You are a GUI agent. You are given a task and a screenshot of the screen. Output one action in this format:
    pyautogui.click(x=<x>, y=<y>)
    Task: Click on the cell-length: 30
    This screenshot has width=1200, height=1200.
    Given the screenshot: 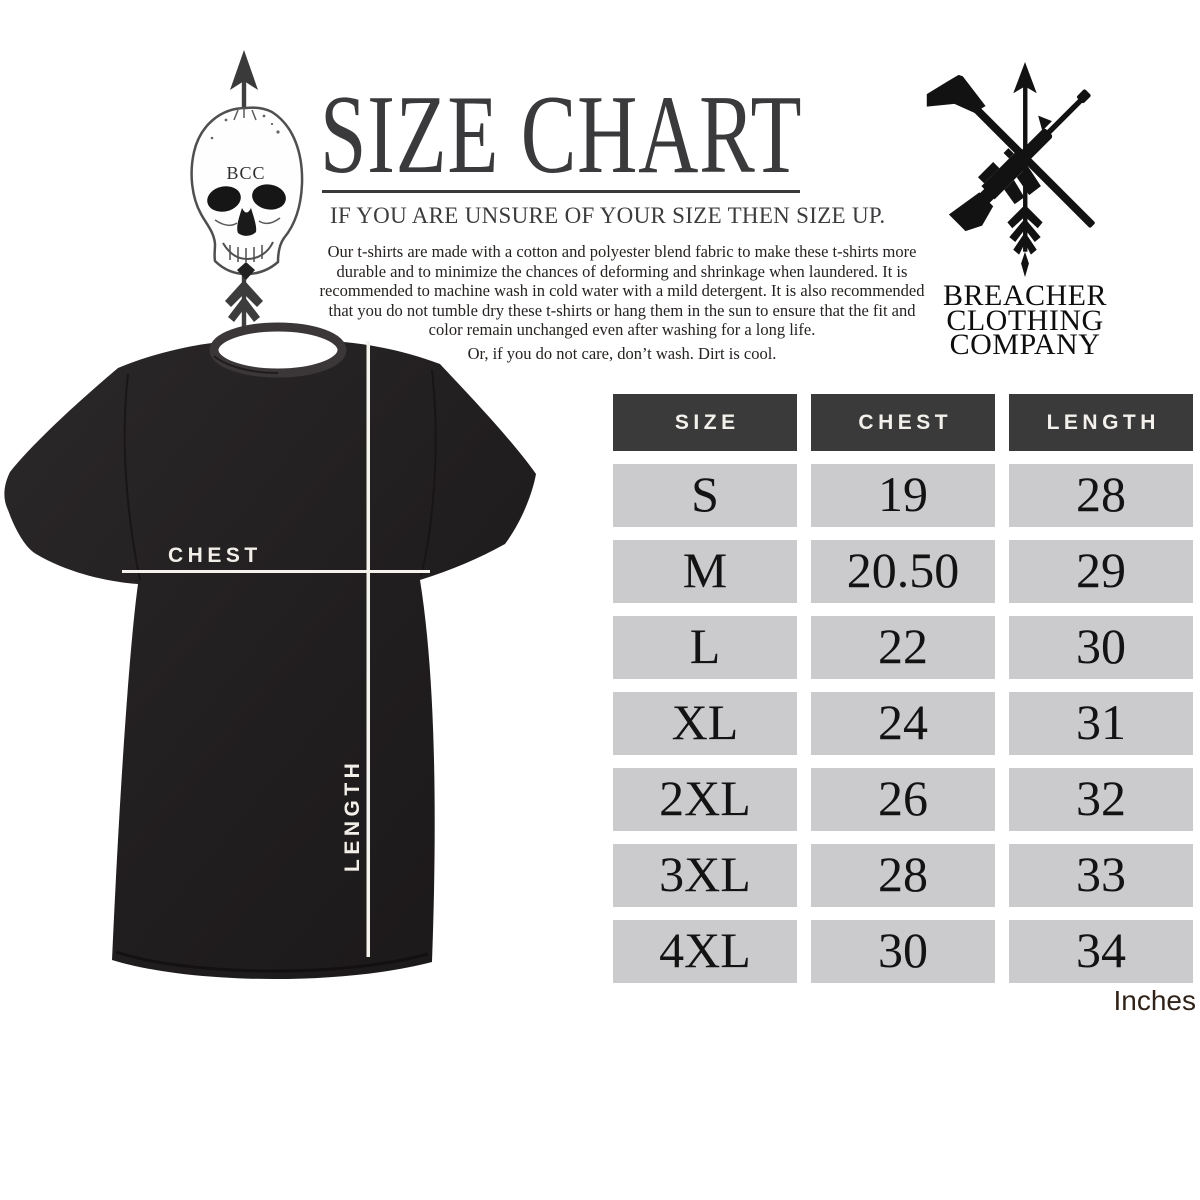 What is the action you would take?
    pyautogui.click(x=1101, y=647)
    